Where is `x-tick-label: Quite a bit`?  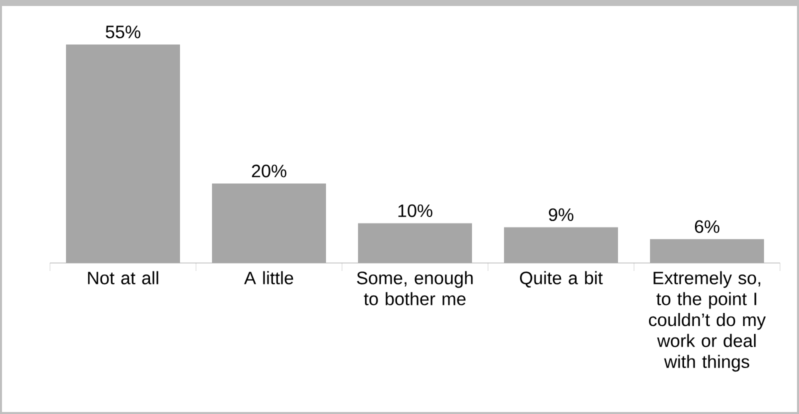 x-tick-label: Quite a bit is located at coordinates (561, 279).